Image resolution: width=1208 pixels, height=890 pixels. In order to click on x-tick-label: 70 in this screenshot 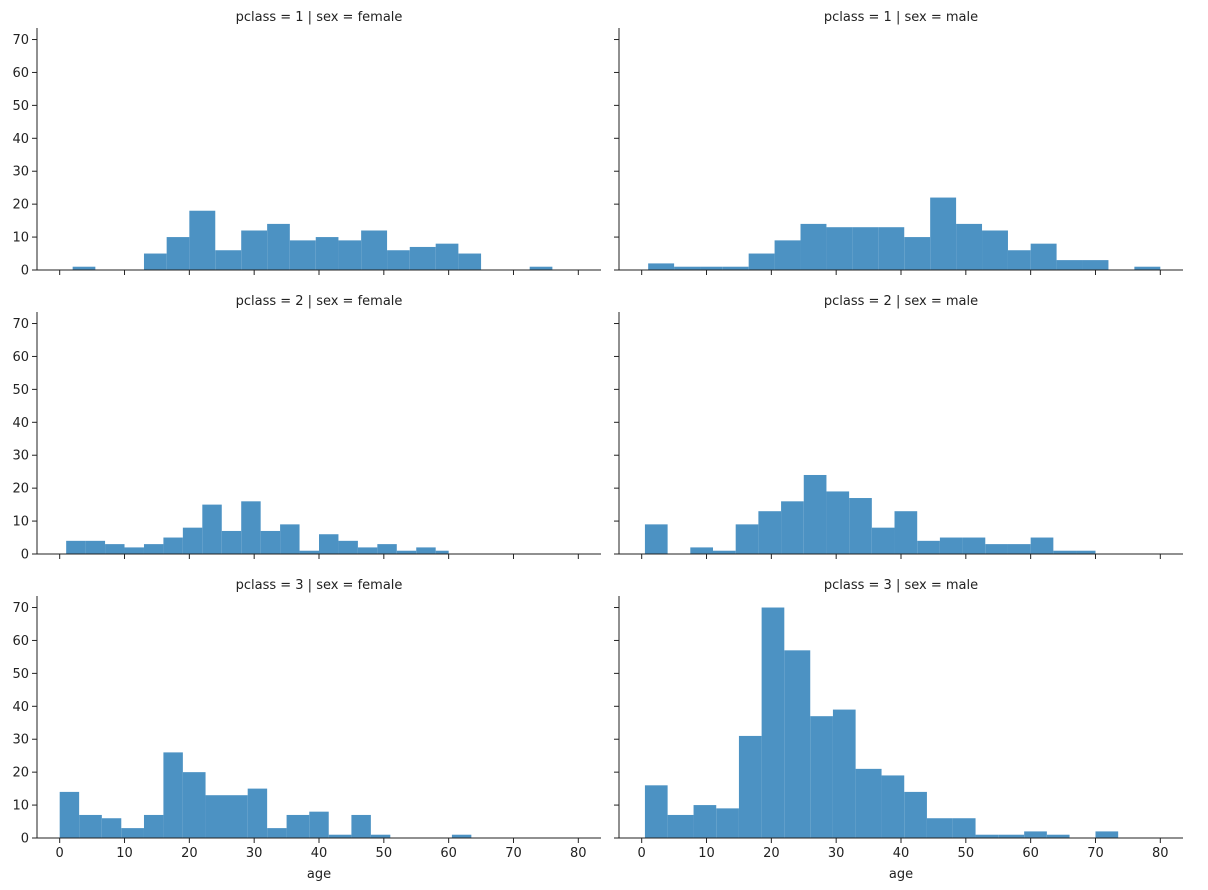, I will do `click(513, 853)`.